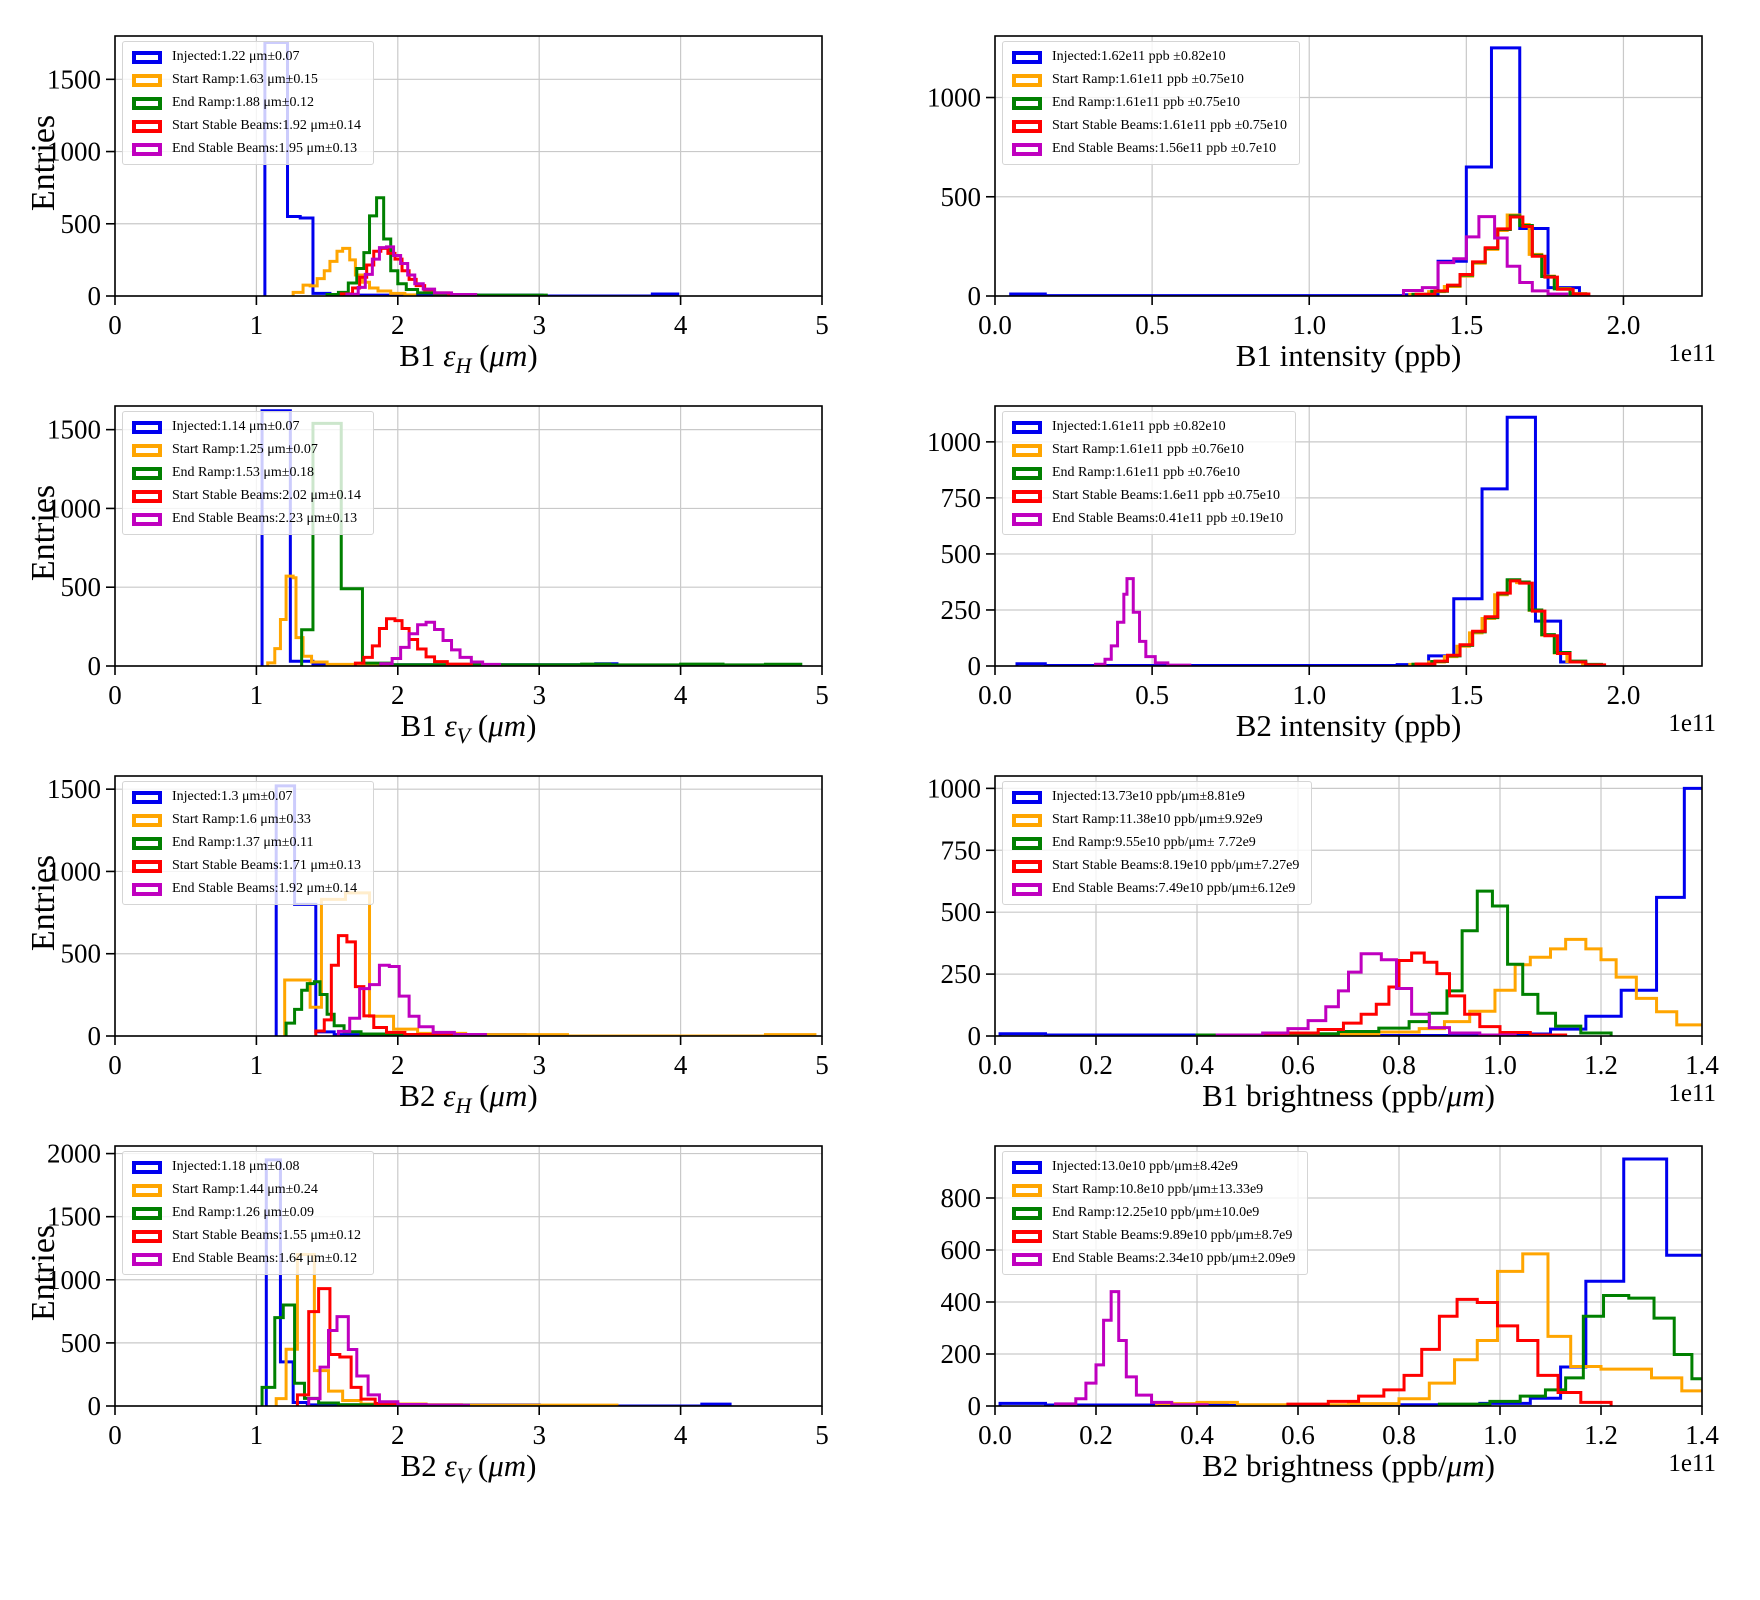 This screenshot has width=1760, height=1600. What do you see at coordinates (398, 695) in the screenshot?
I see `x-tick-label: 2` at bounding box center [398, 695].